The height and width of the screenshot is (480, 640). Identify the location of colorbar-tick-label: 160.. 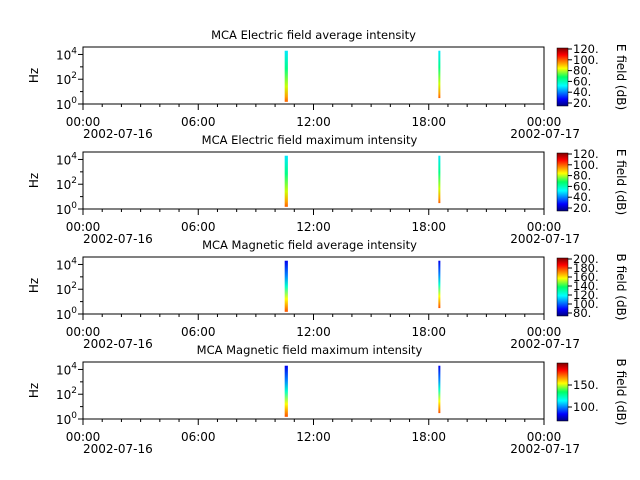
(586, 277).